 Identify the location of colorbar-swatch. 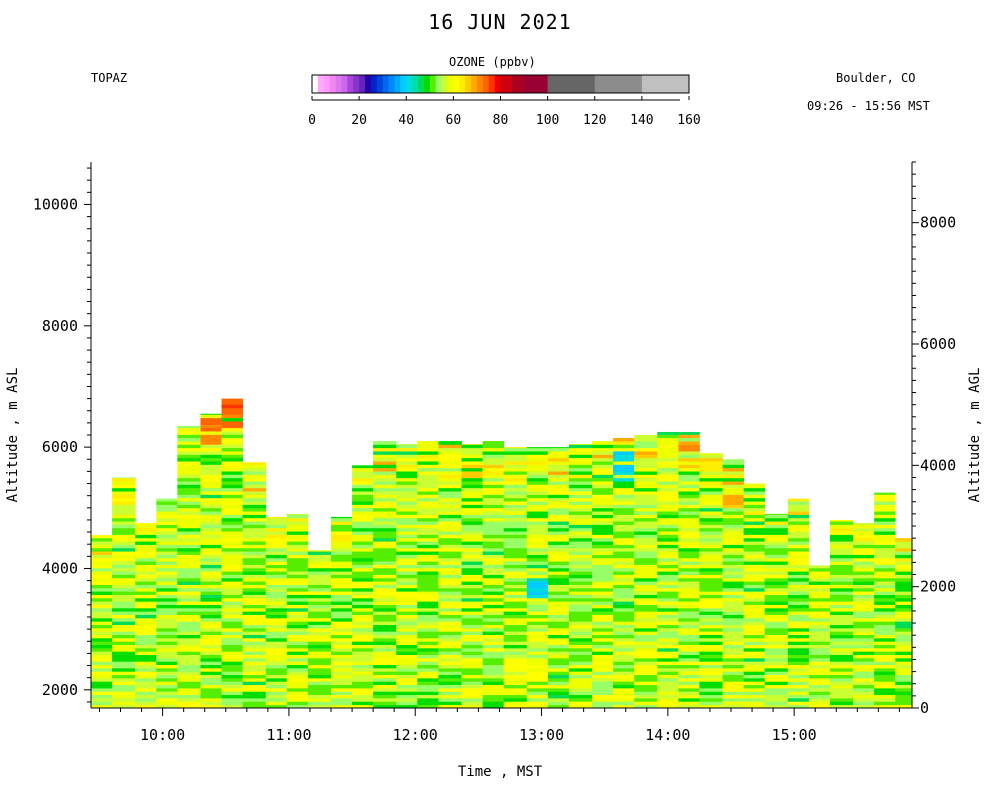
(438, 84).